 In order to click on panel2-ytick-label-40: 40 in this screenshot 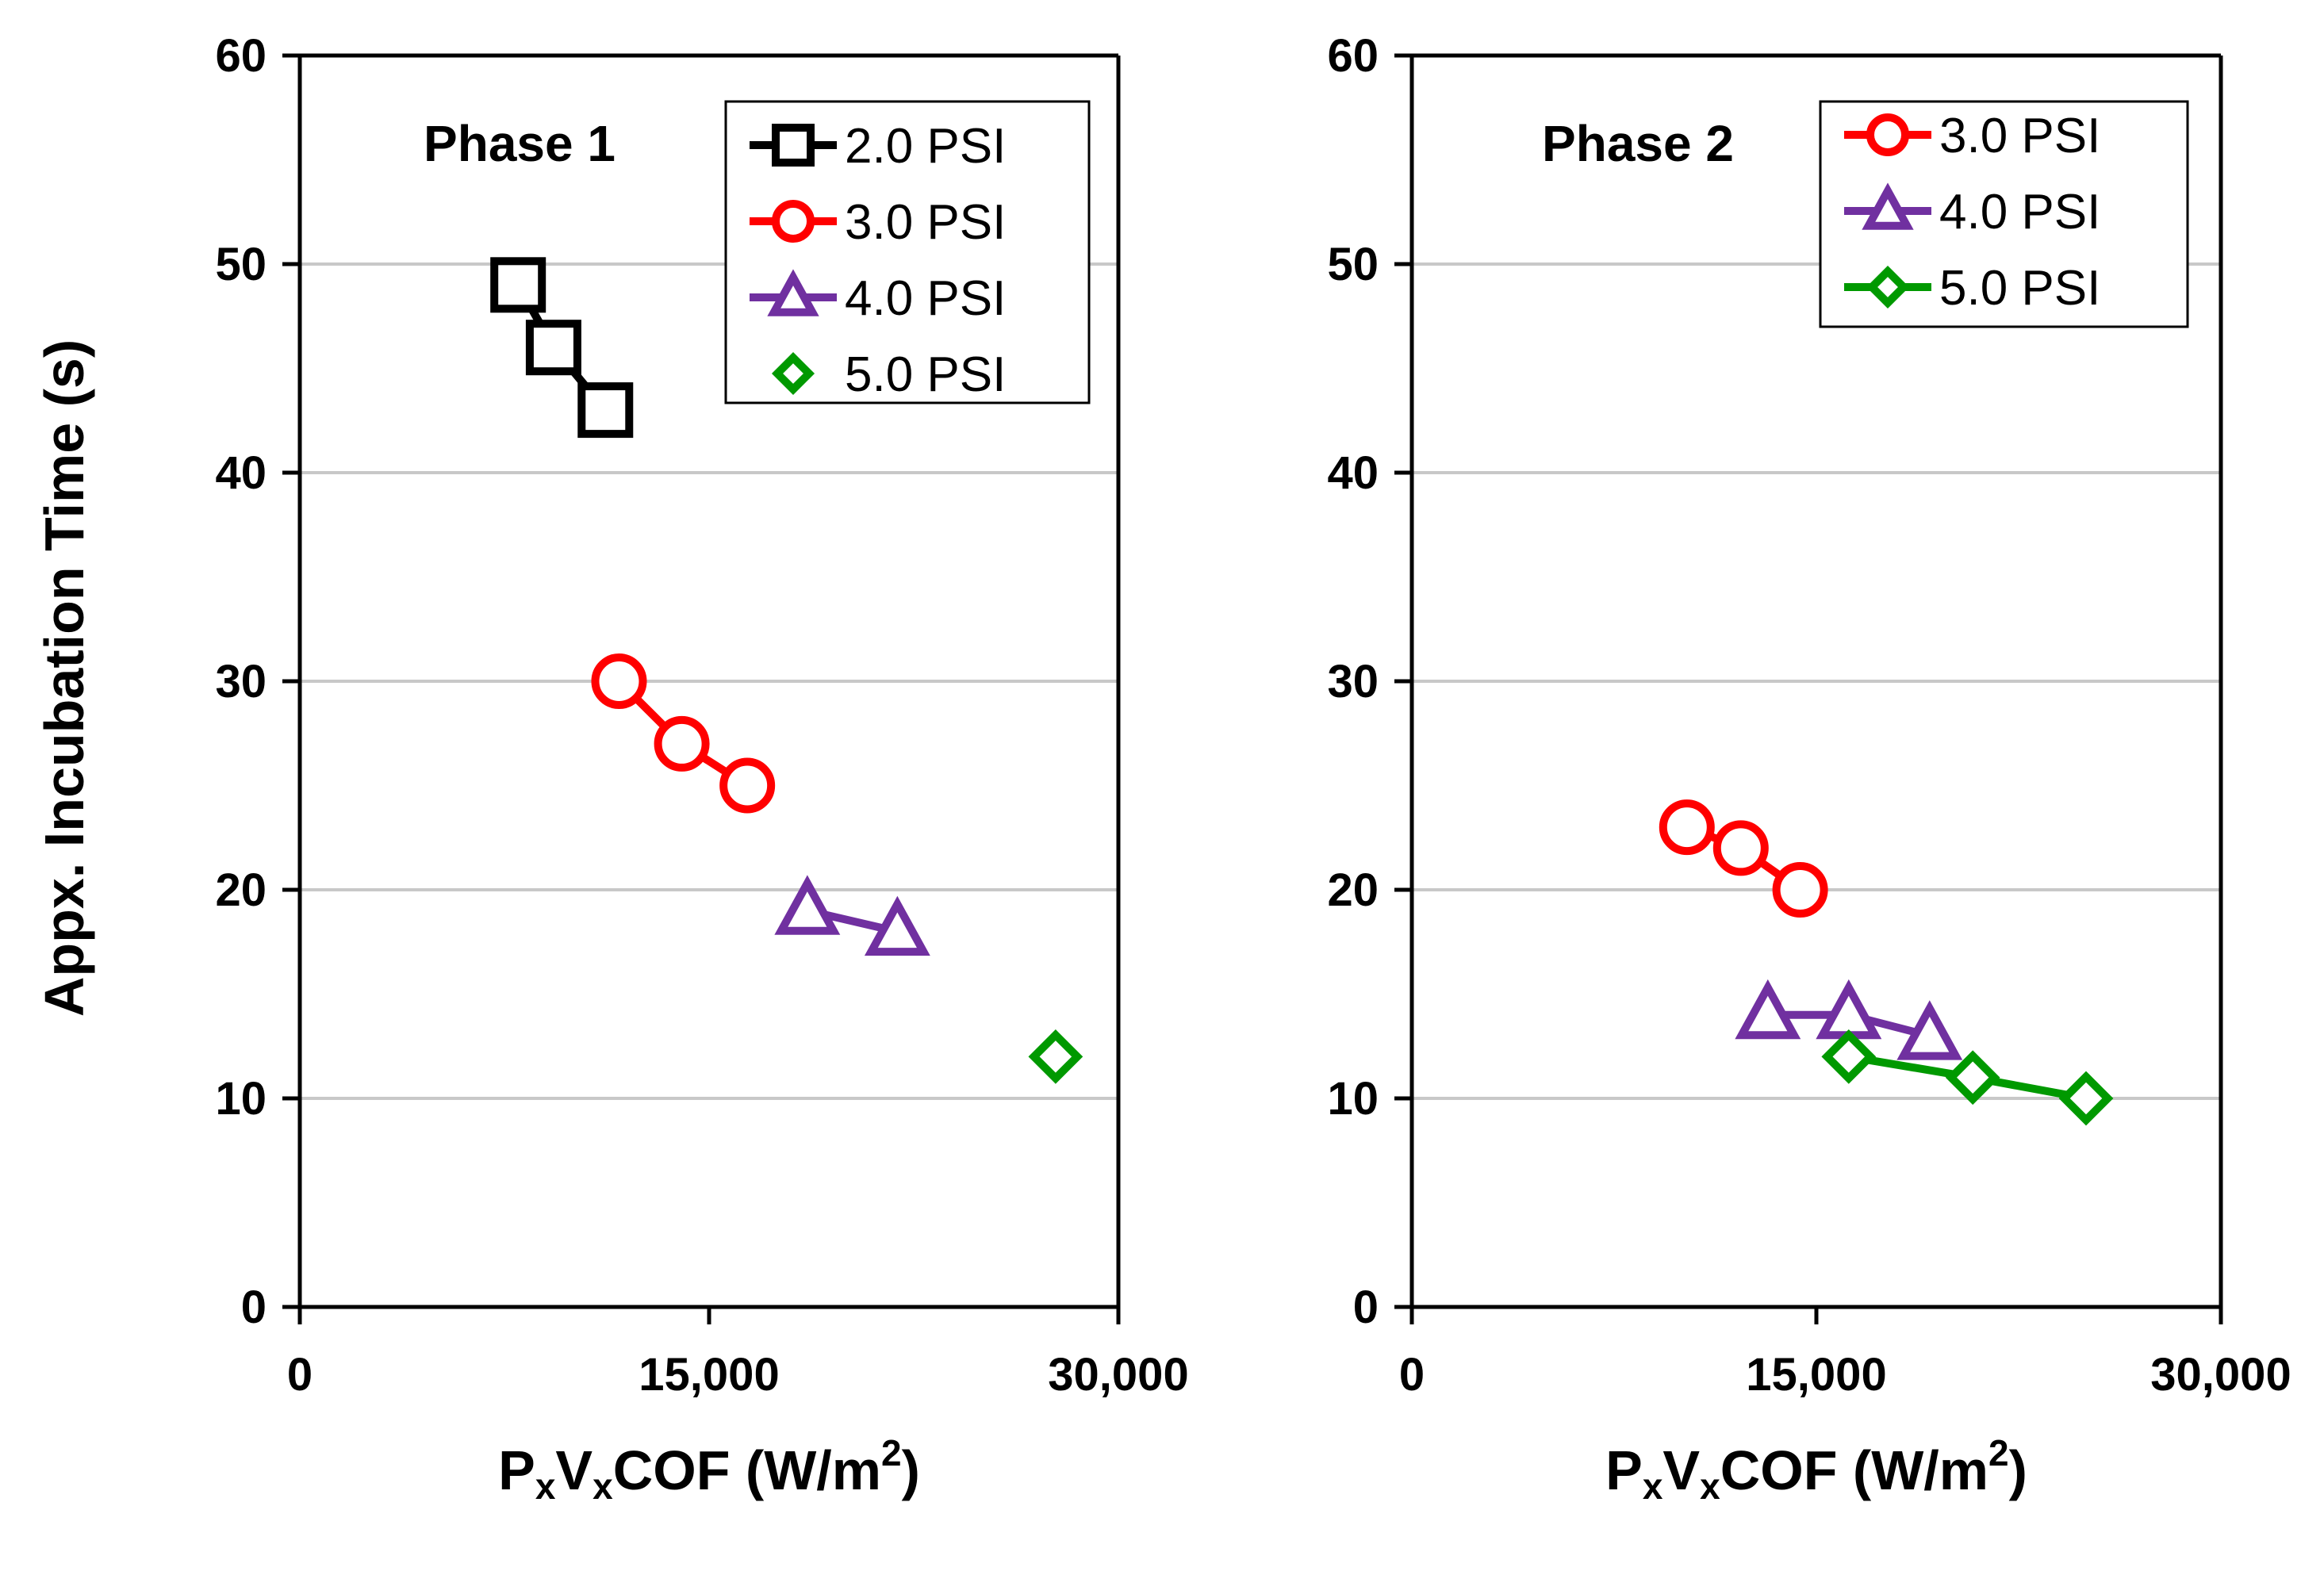, I will do `click(1353, 473)`.